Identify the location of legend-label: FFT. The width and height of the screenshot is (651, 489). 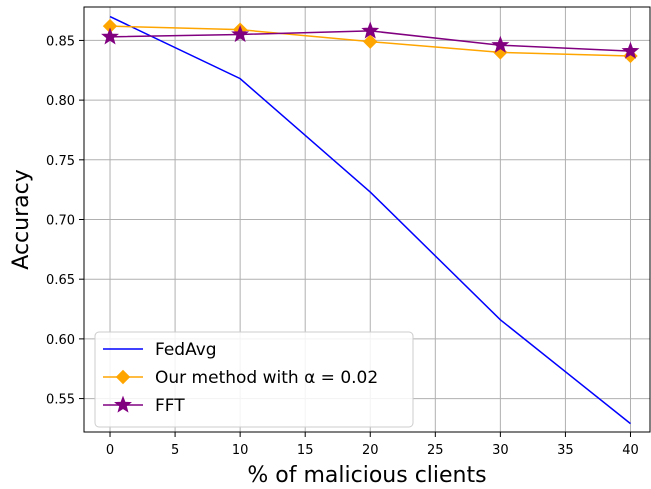
(170, 406).